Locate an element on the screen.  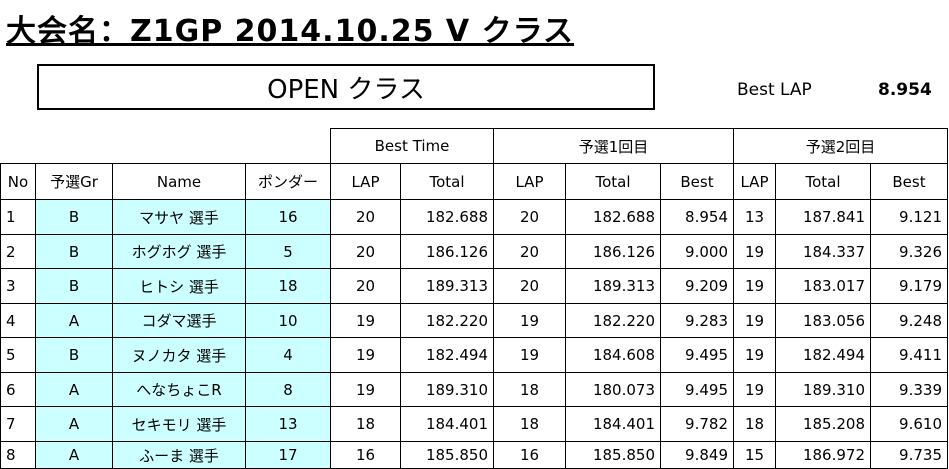
cell: 184.608 is located at coordinates (613, 355).